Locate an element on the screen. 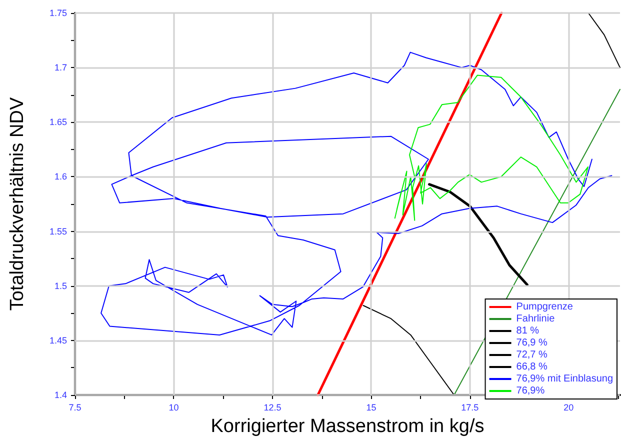 Image resolution: width=621 pixels, height=441 pixels. y-tick-label: 1.5 is located at coordinates (60, 285).